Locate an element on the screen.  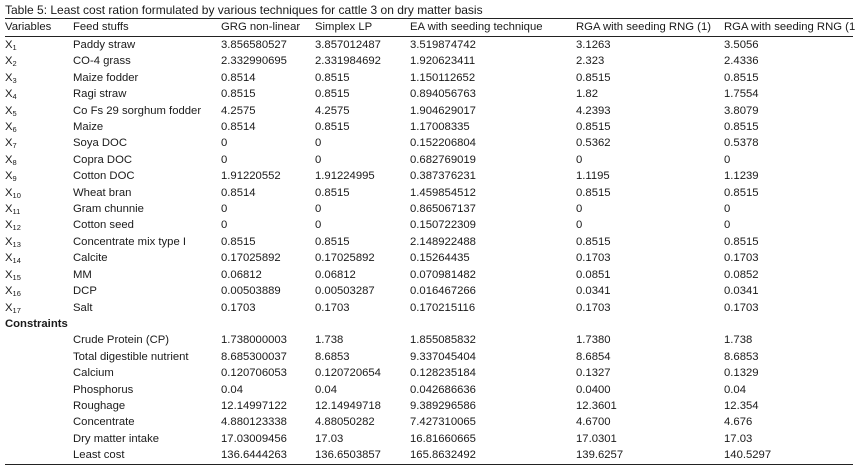
rga-1-value-cell: 0.1703 is located at coordinates (593, 307).